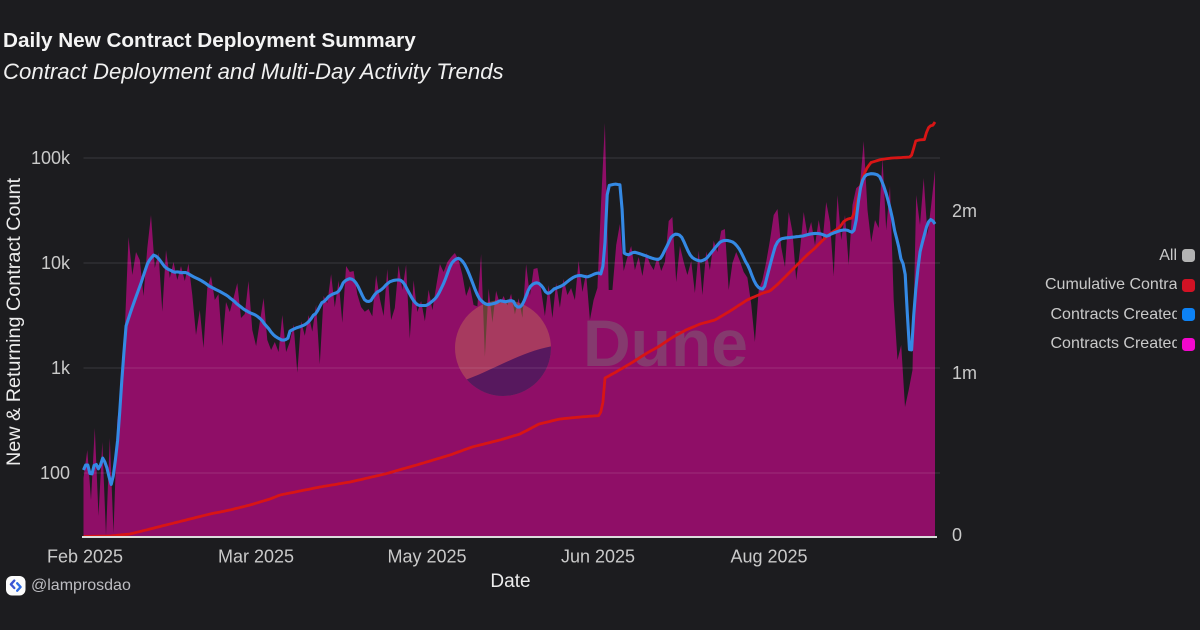 Image resolution: width=1200 pixels, height=630 pixels. Describe the element at coordinates (768, 557) in the screenshot. I see `svg-text: Aug 2025` at that location.